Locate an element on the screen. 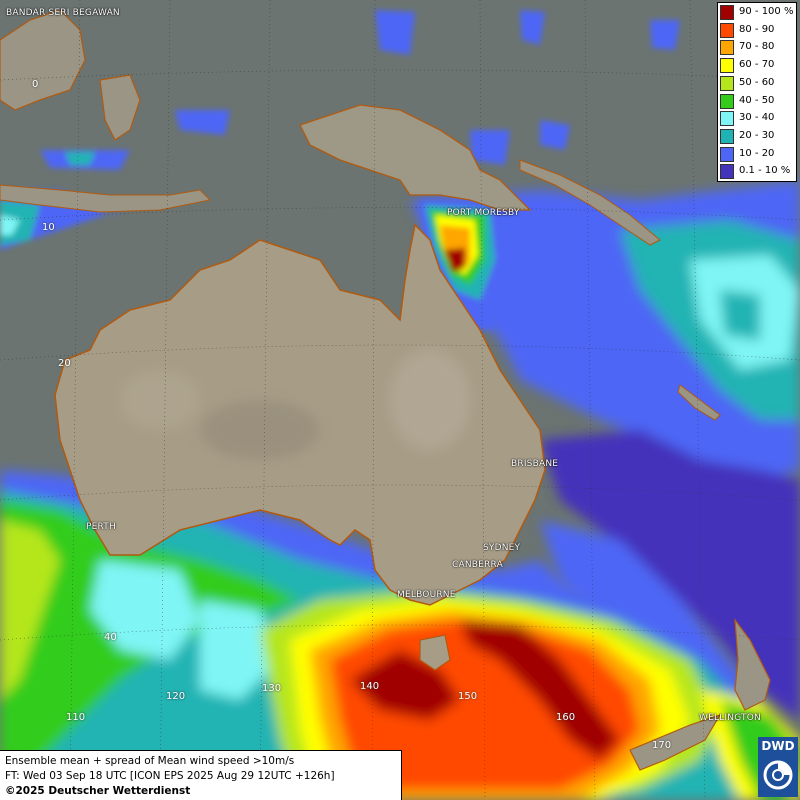  lon-label-150: 150 is located at coordinates (468, 696).